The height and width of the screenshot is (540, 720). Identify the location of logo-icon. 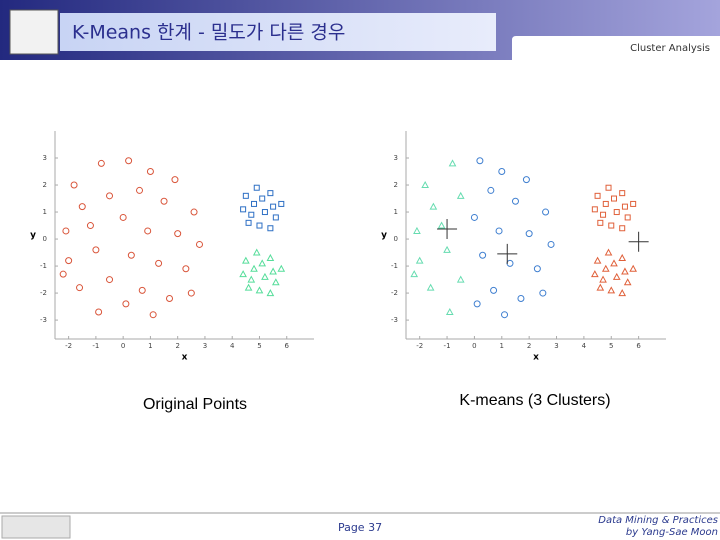
(34, 32).